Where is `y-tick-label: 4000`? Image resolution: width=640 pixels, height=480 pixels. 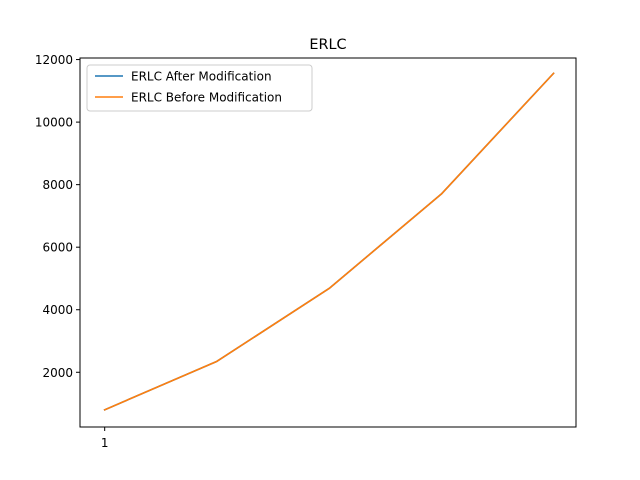
y-tick-label: 4000 is located at coordinates (57, 310).